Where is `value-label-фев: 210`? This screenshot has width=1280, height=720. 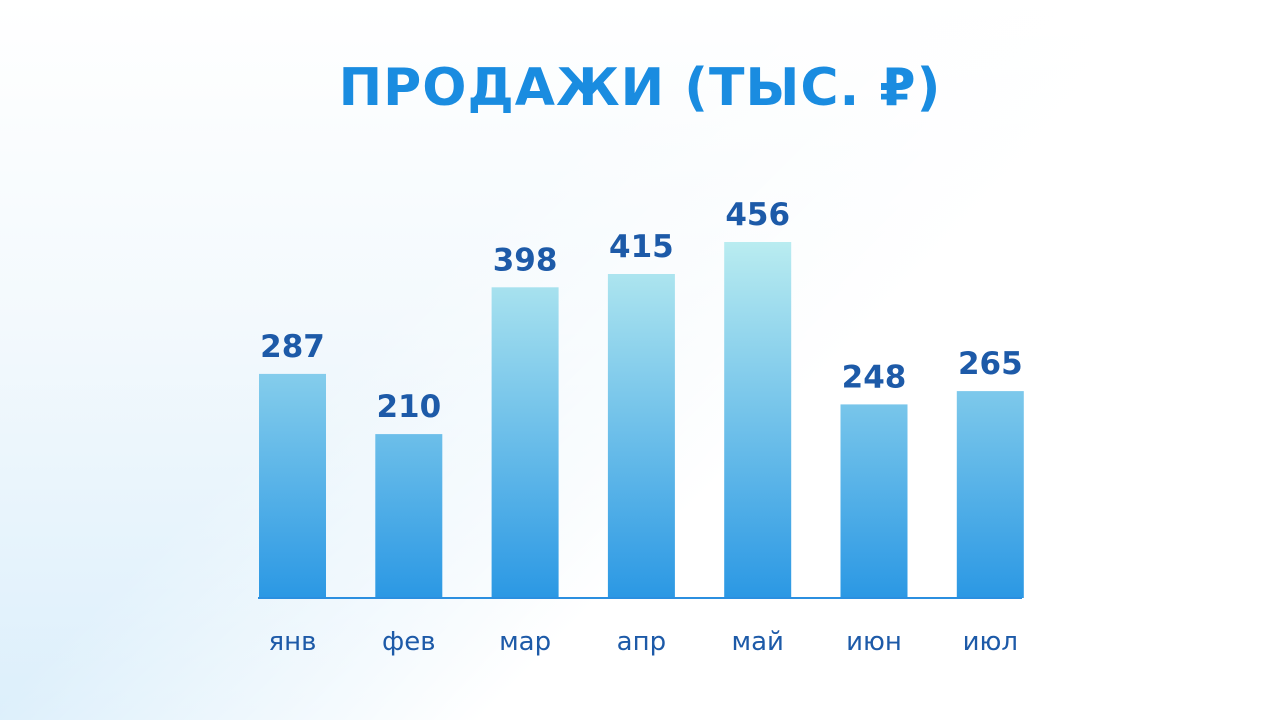
value-label-фев: 210 is located at coordinates (408, 407).